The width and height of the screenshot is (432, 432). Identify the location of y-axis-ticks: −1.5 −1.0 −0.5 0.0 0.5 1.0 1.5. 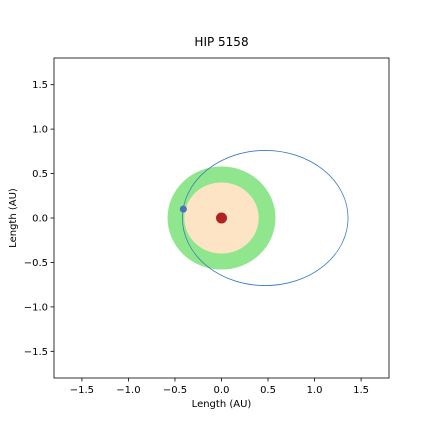
(39, 219).